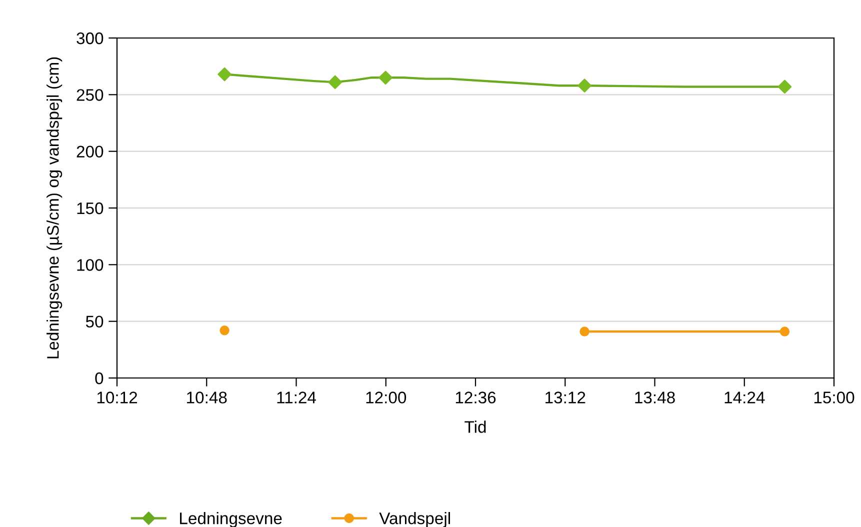  What do you see at coordinates (117, 398) in the screenshot?
I see `x-tick-label: 10:12` at bounding box center [117, 398].